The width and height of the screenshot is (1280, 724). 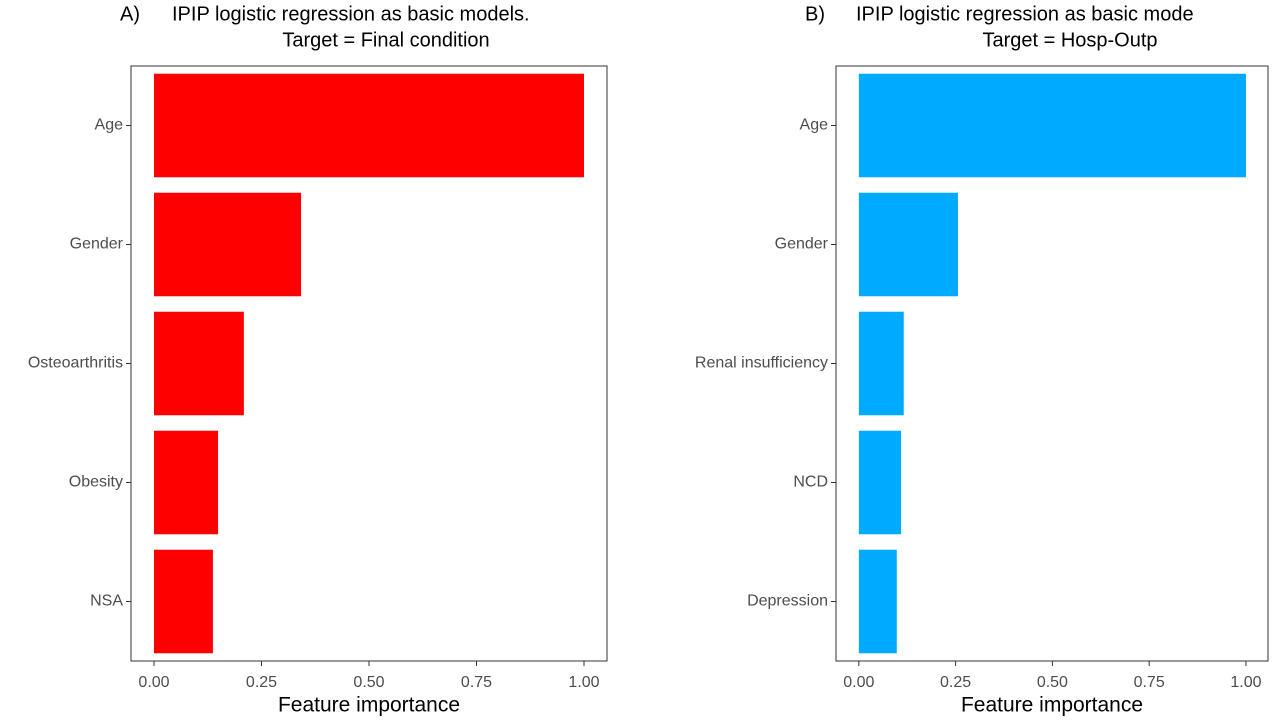 I want to click on y-tick-label: Obesity, so click(x=96, y=482).